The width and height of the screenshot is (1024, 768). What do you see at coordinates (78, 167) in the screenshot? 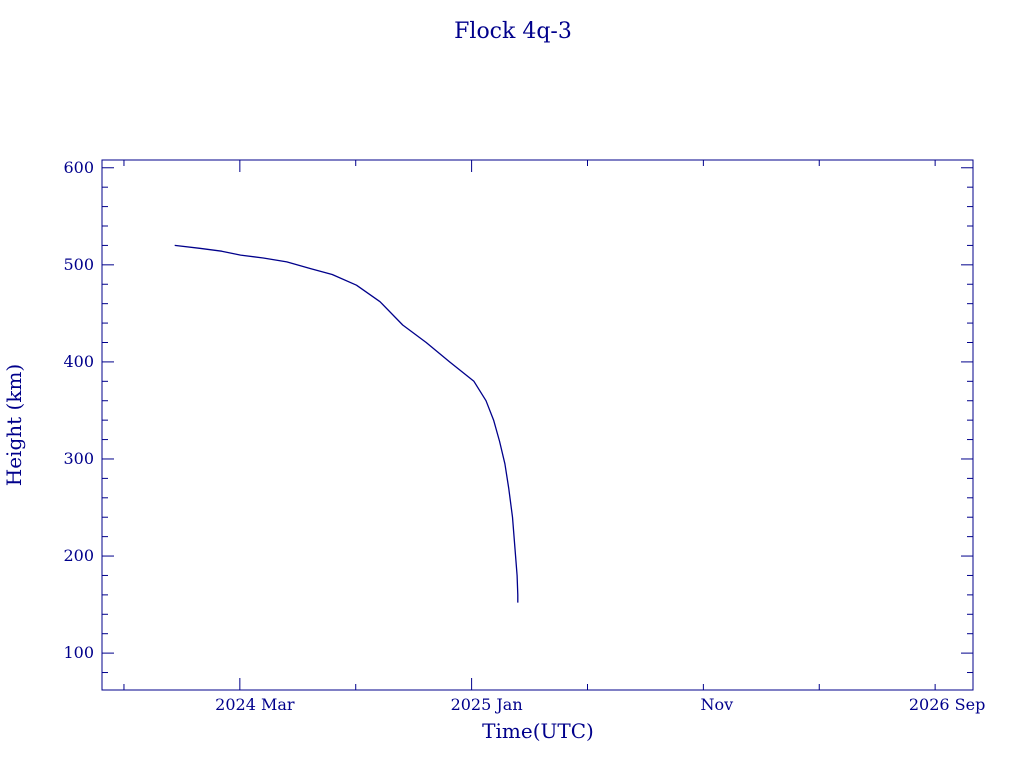
I see `y-tick-label: 600` at bounding box center [78, 167].